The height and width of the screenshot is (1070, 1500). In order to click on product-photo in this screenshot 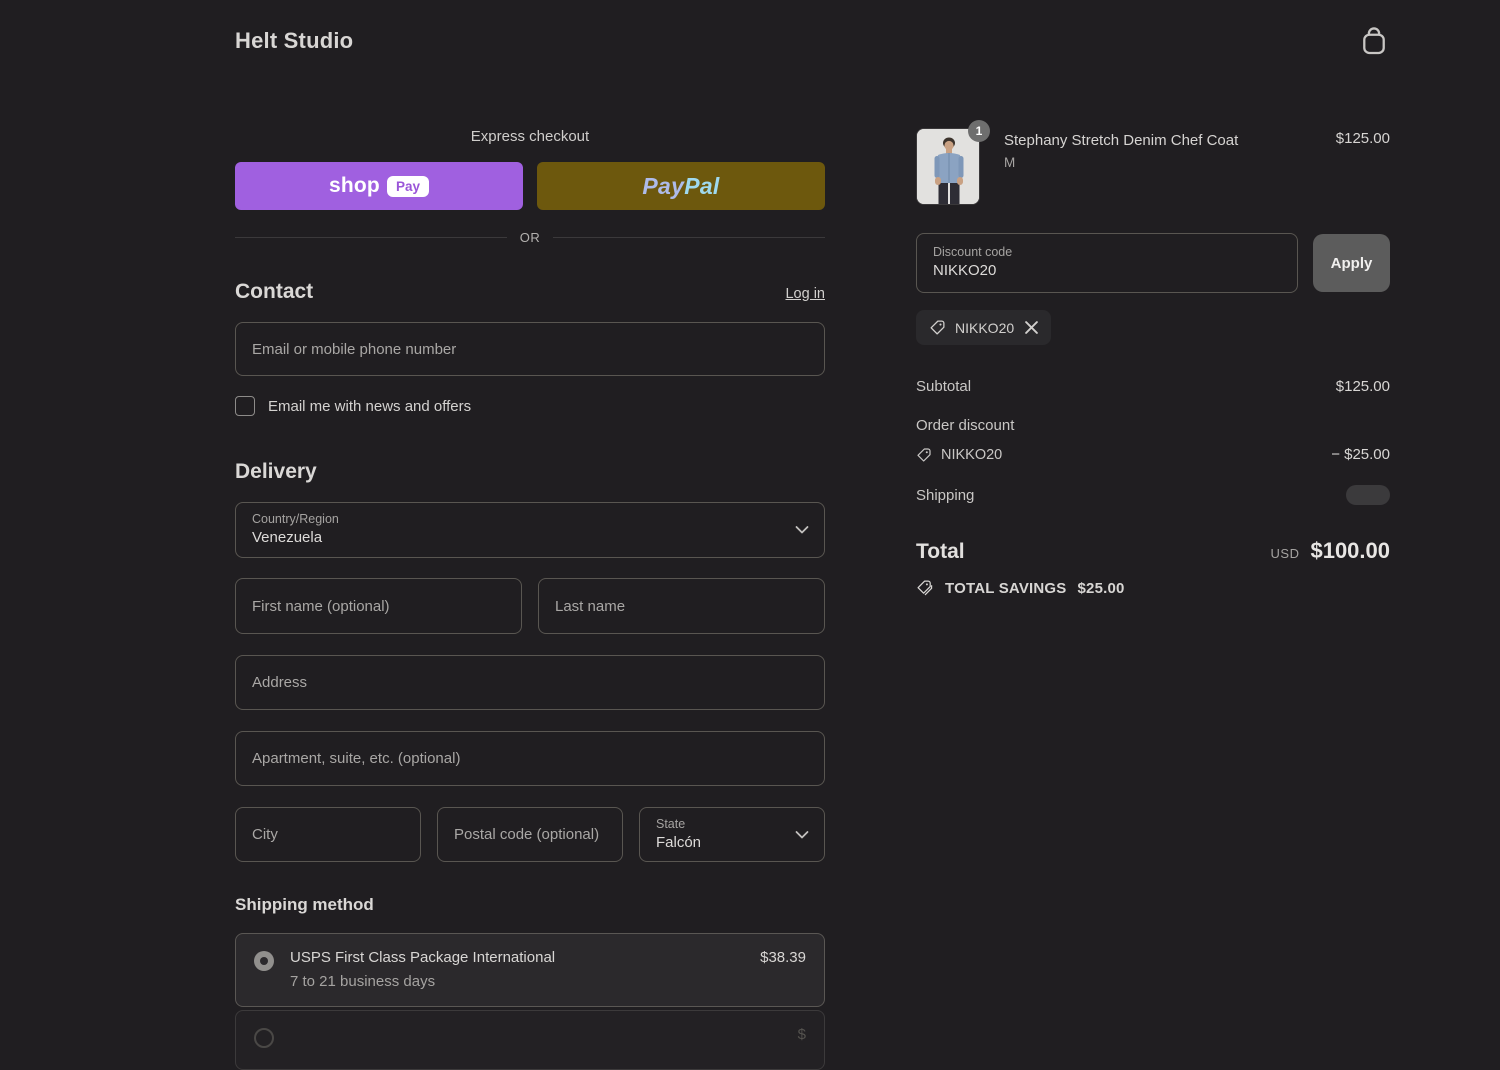, I will do `click(948, 166)`.